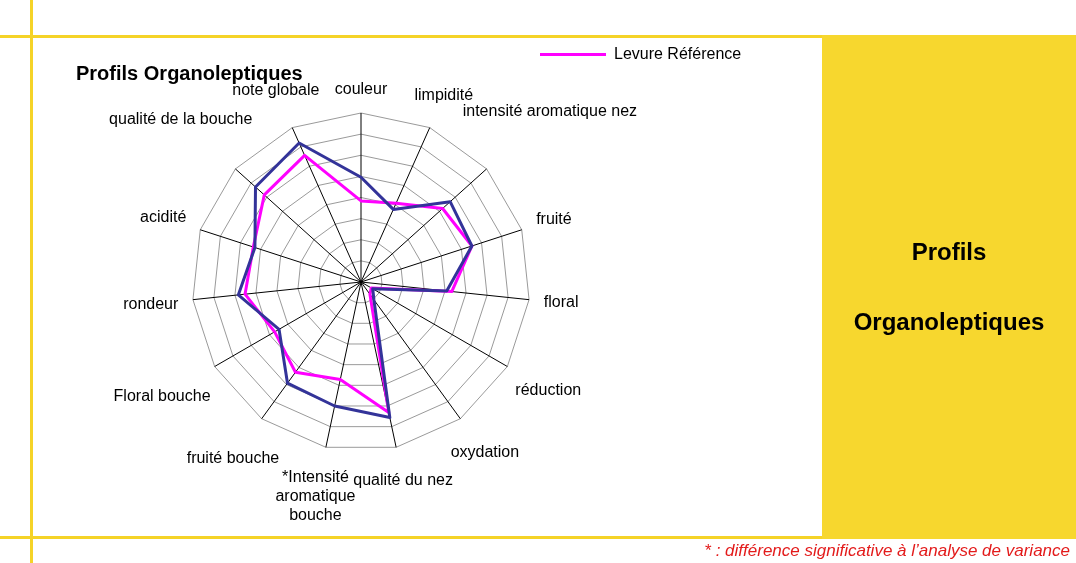 The height and width of the screenshot is (563, 1076). Describe the element at coordinates (151, 303) in the screenshot. I see `spoke-label: rondeur` at that location.